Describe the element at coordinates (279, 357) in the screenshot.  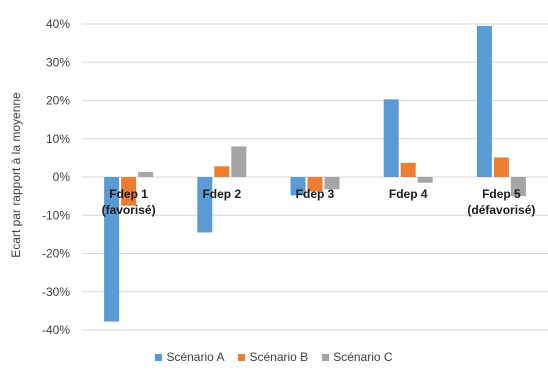
I see `legend-label: Scénario B` at that location.